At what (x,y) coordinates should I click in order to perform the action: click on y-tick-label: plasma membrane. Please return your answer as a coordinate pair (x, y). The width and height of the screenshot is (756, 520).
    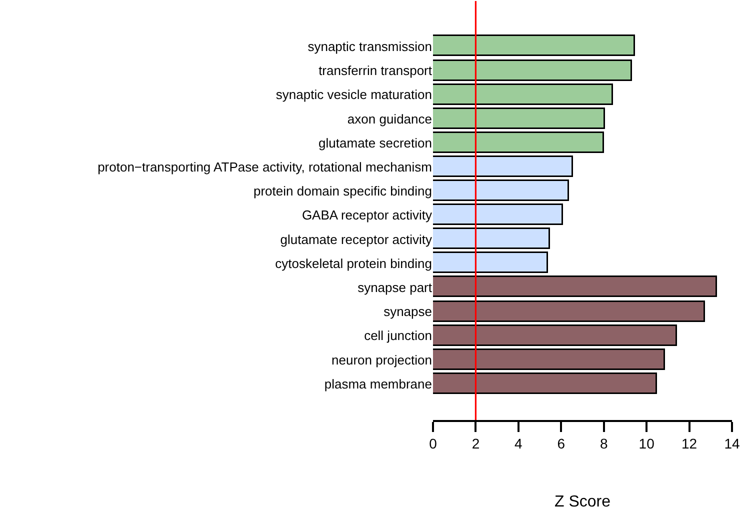
    Looking at the image, I should click on (378, 384).